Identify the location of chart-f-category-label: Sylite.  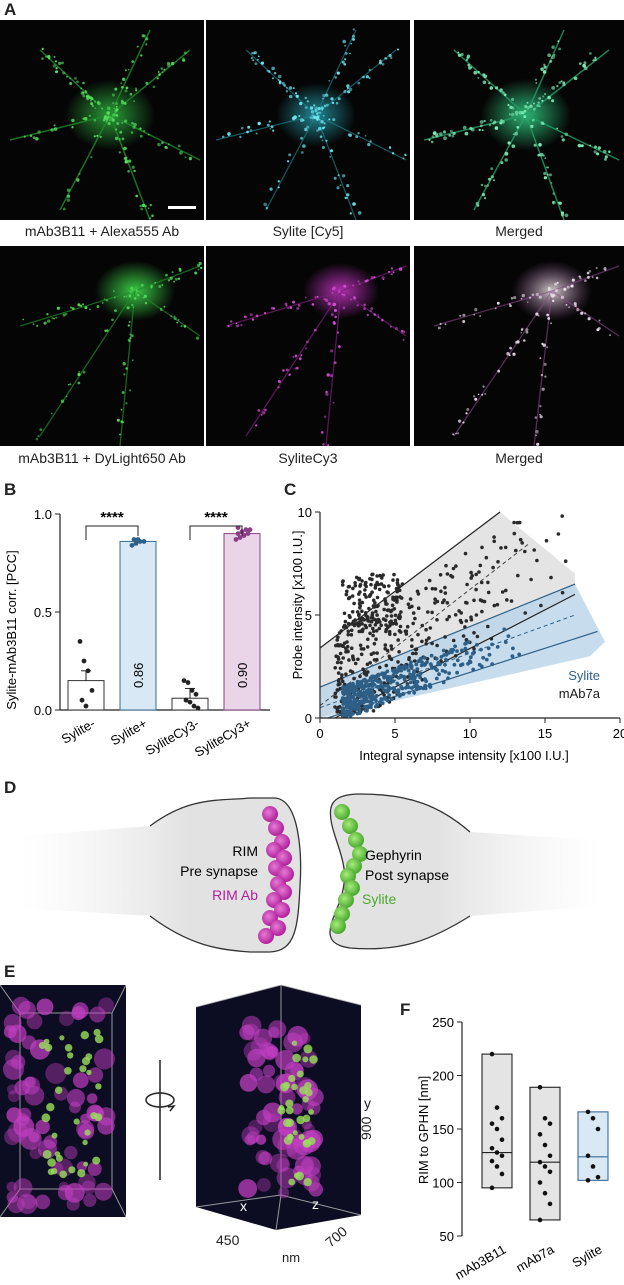
(586, 1256).